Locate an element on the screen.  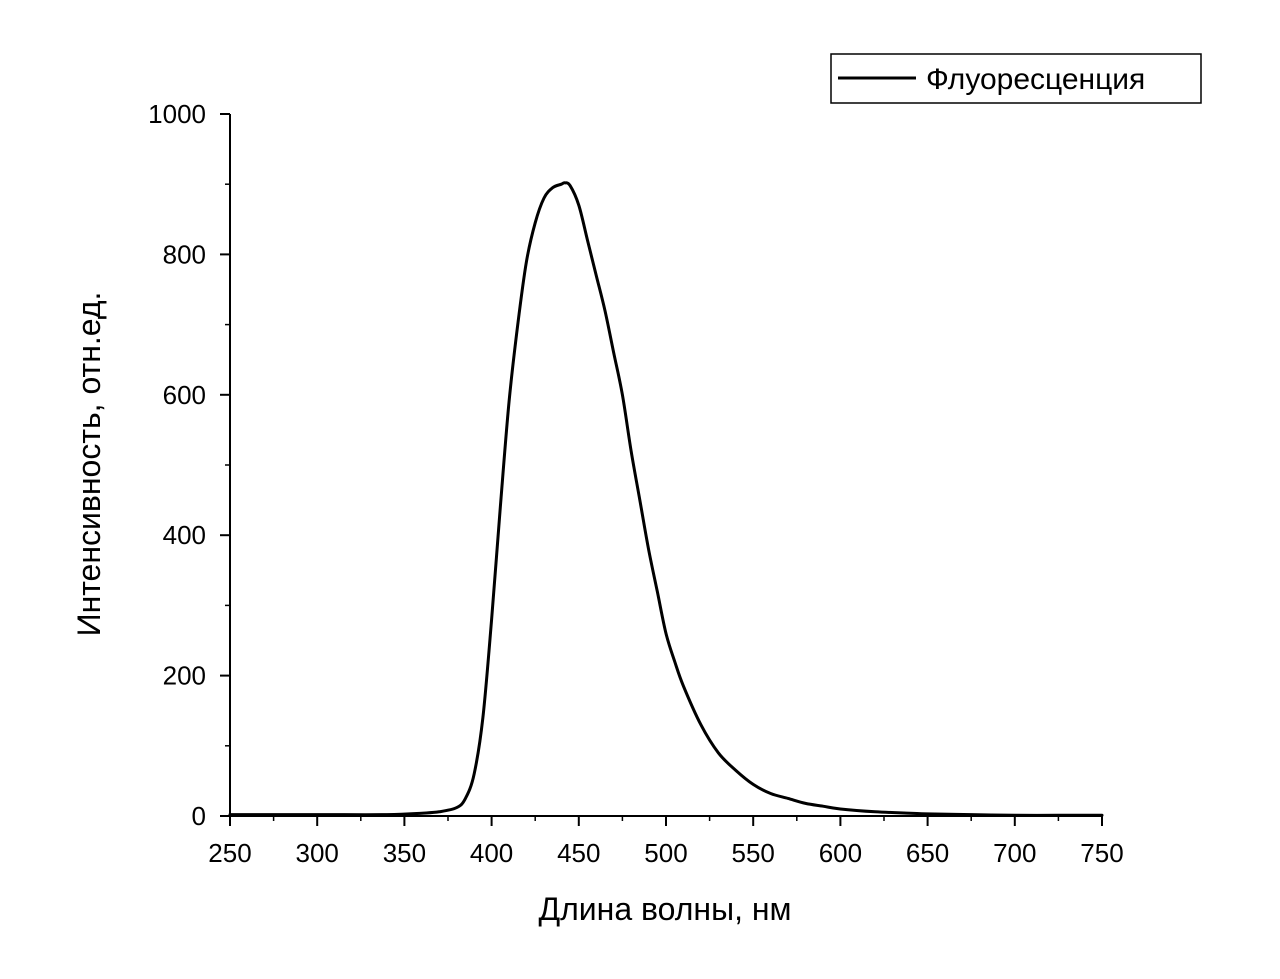
y-tick-label: 600 is located at coordinates (184, 395).